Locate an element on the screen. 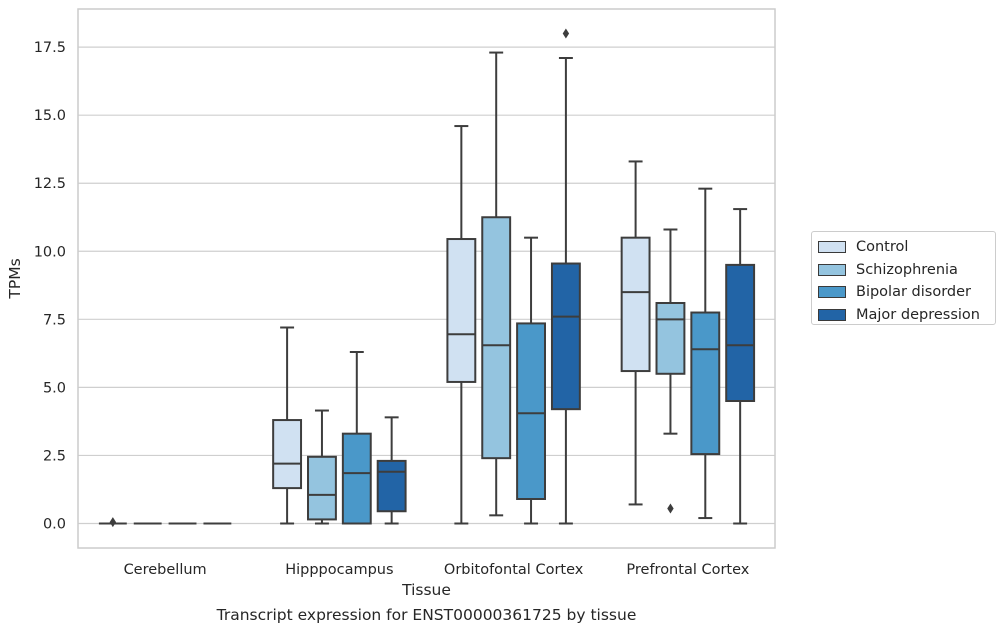  y-tick-label: 17.5 is located at coordinates (50, 48).